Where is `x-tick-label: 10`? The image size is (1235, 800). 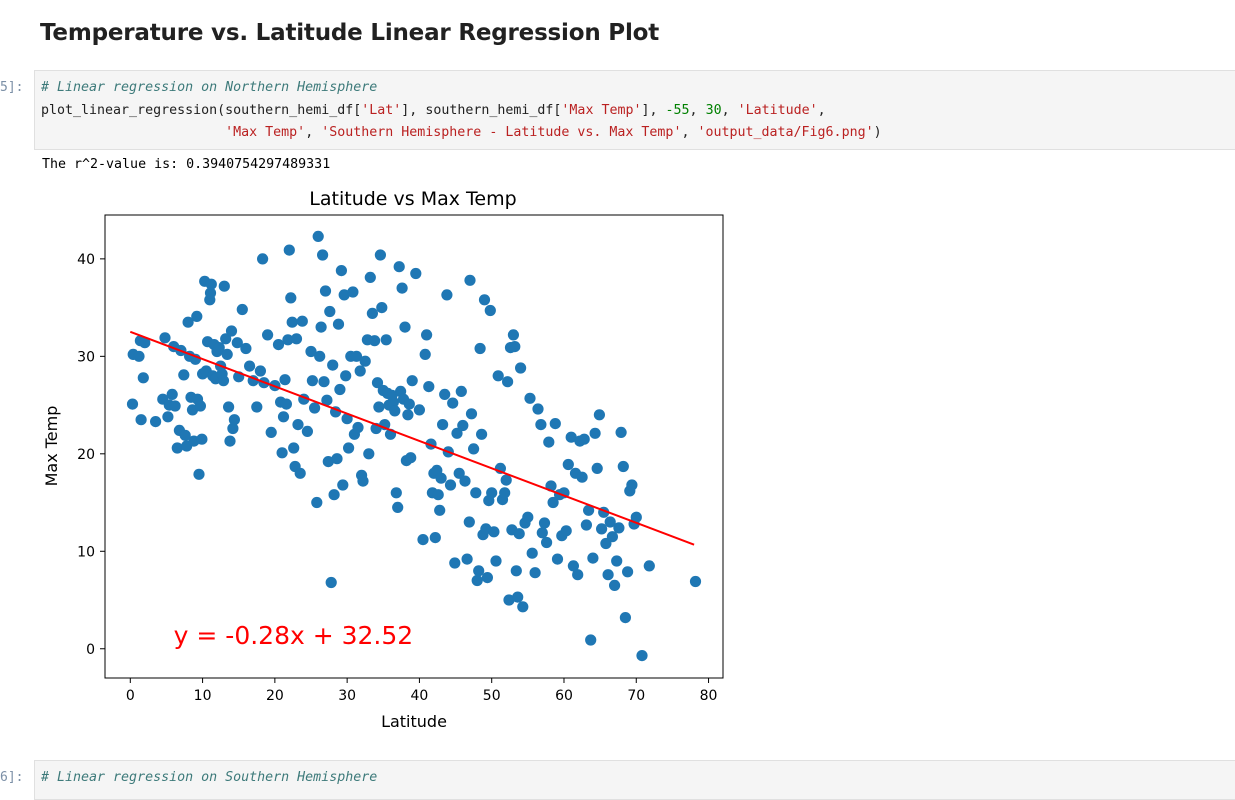
x-tick-label: 10 is located at coordinates (203, 696).